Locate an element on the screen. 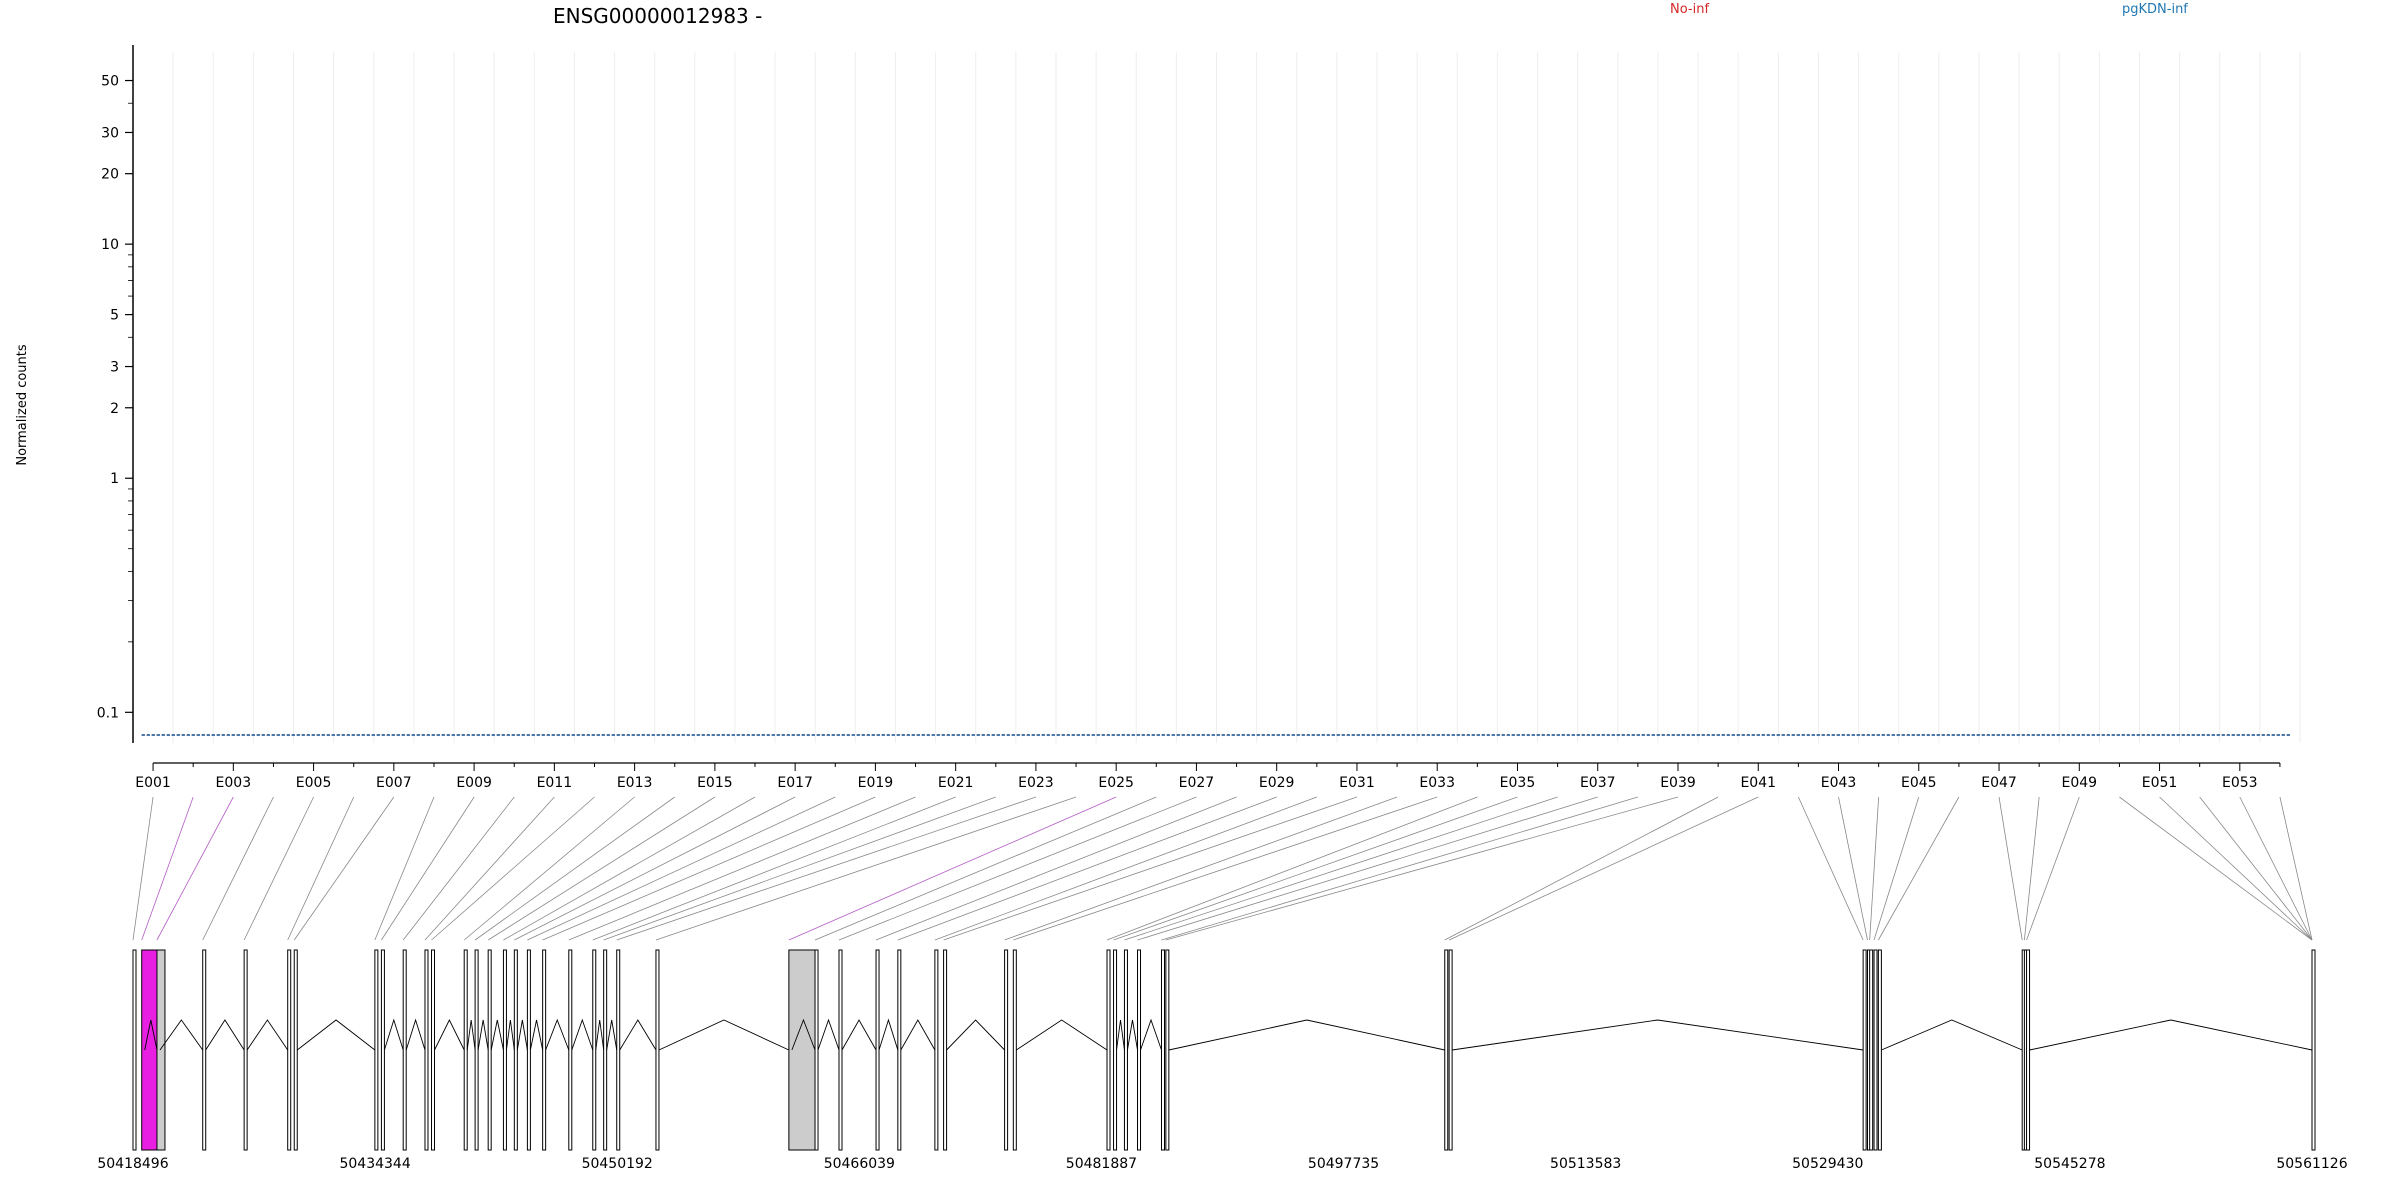  exon-tick-label: E047 is located at coordinates (1999, 783).